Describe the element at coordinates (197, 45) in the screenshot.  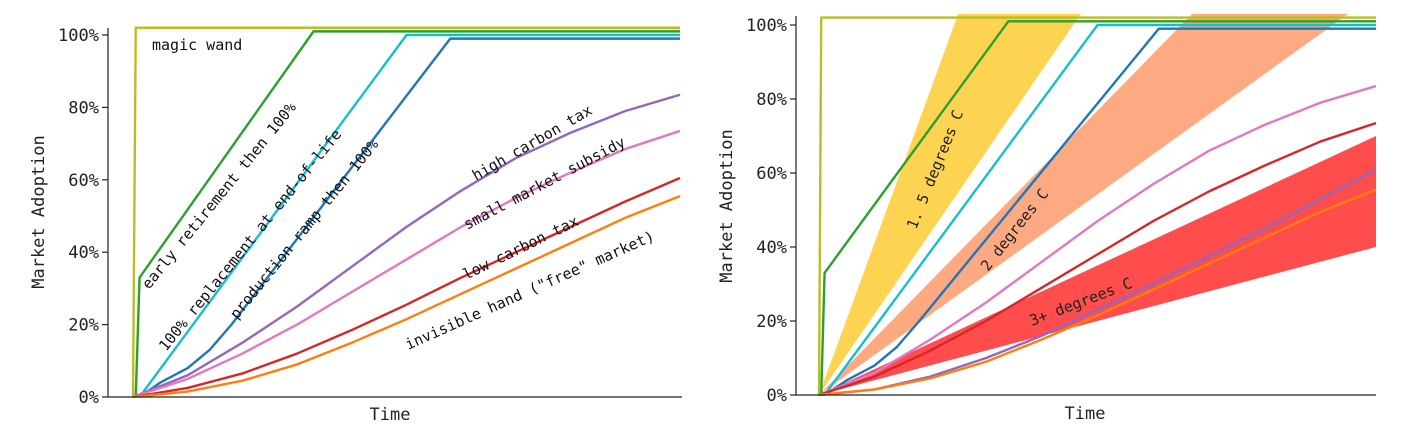
I see `label-magic-wand: magic wand` at that location.